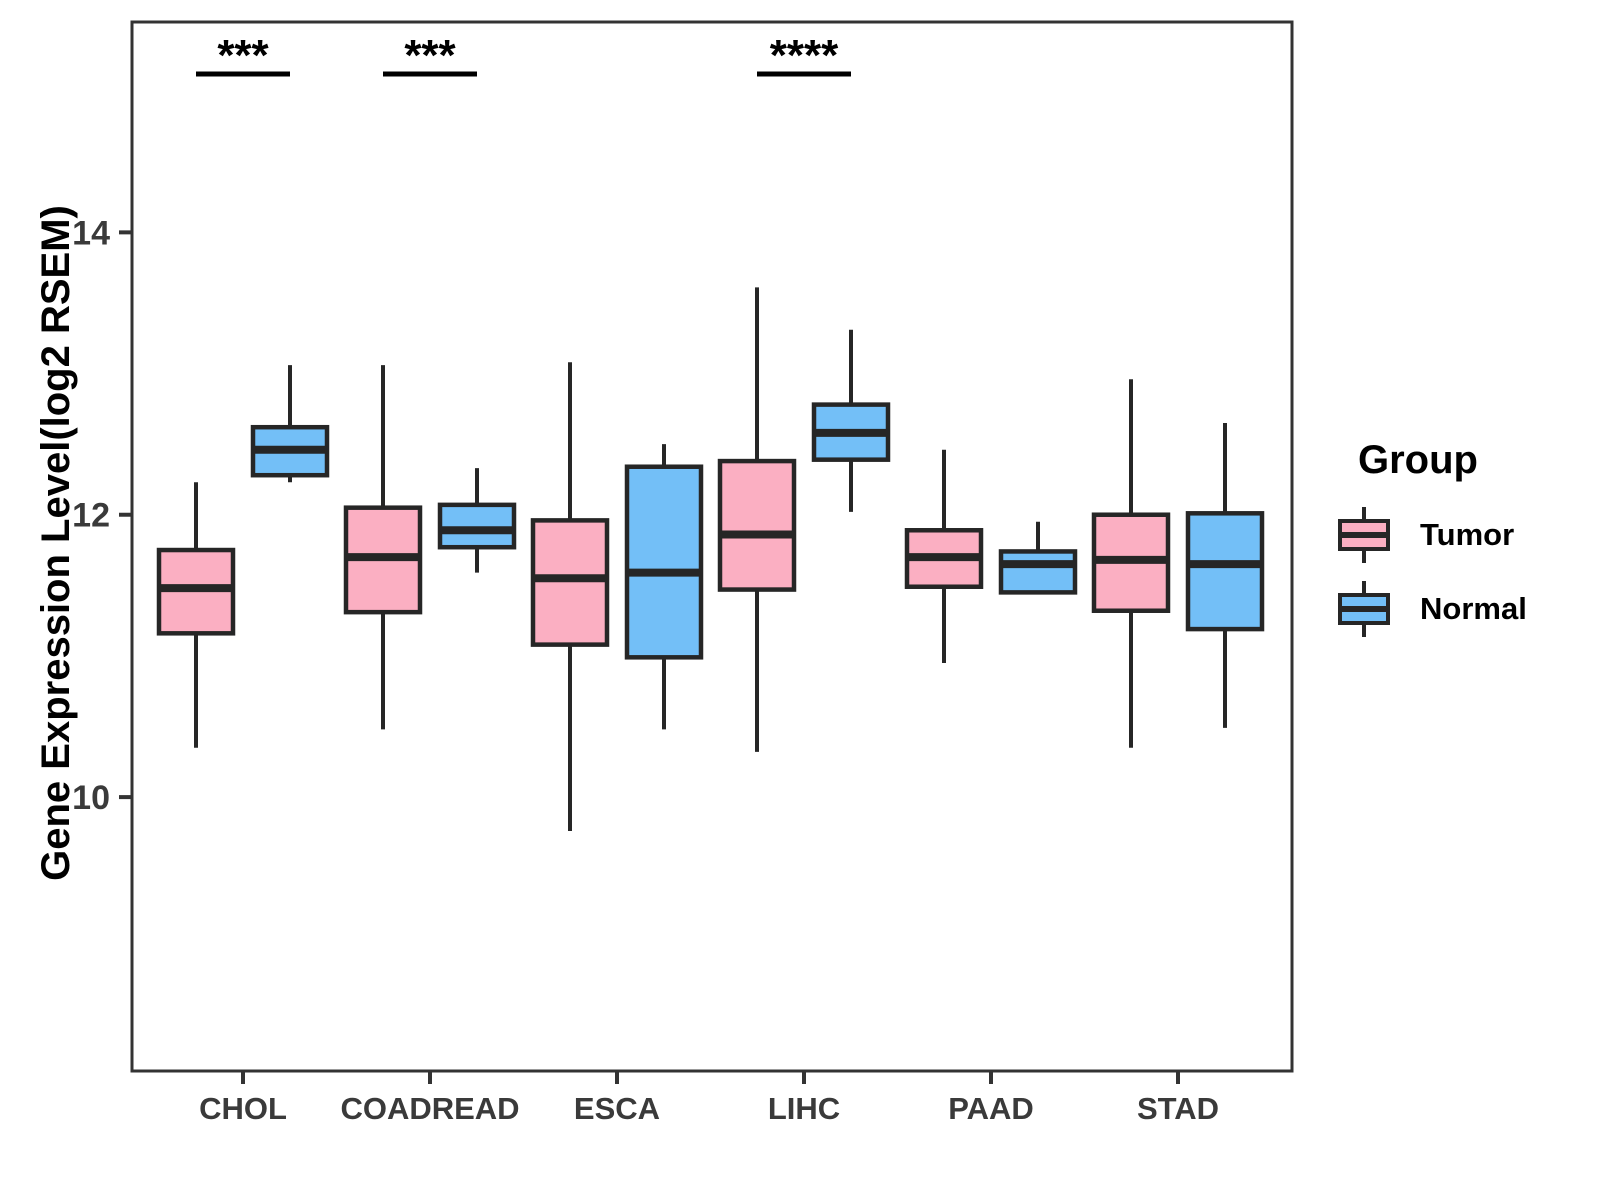 This screenshot has width=1600, height=1200. What do you see at coordinates (617, 1108) in the screenshot?
I see `x-label-esca: ESCA` at bounding box center [617, 1108].